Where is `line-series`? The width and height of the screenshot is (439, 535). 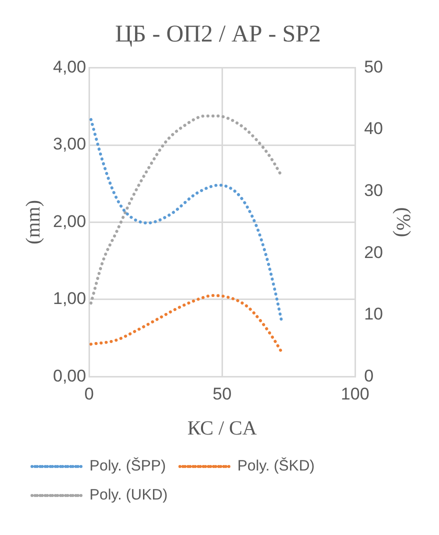
line-series is located at coordinates (185, 323).